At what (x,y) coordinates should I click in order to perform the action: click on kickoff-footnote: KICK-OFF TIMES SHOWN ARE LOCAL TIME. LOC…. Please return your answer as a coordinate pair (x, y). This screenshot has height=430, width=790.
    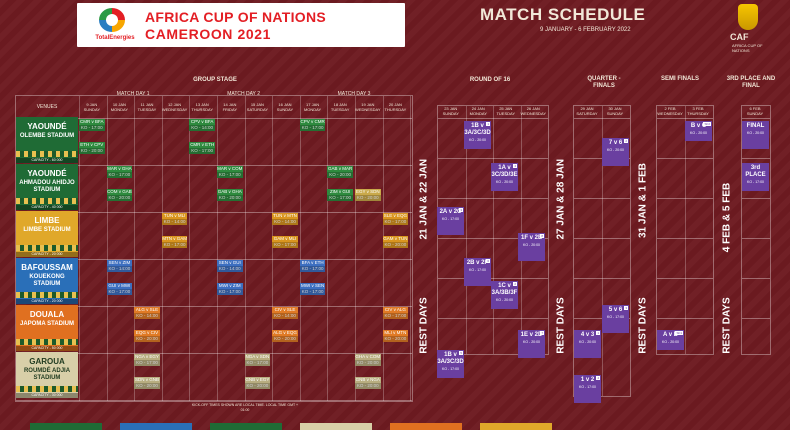
    Looking at the image, I should click on (245, 407).